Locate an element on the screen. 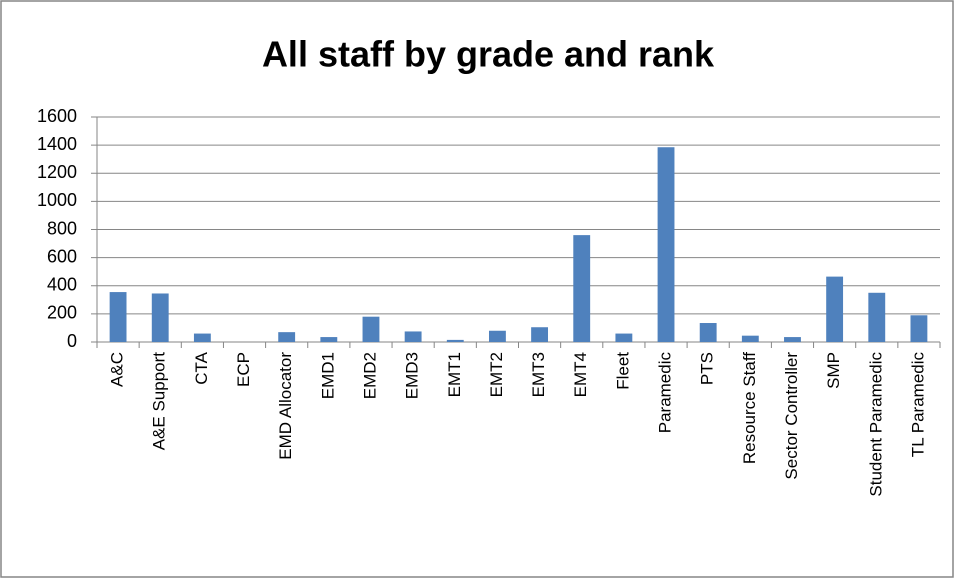  y-tick-label: 600 is located at coordinates (62, 256).